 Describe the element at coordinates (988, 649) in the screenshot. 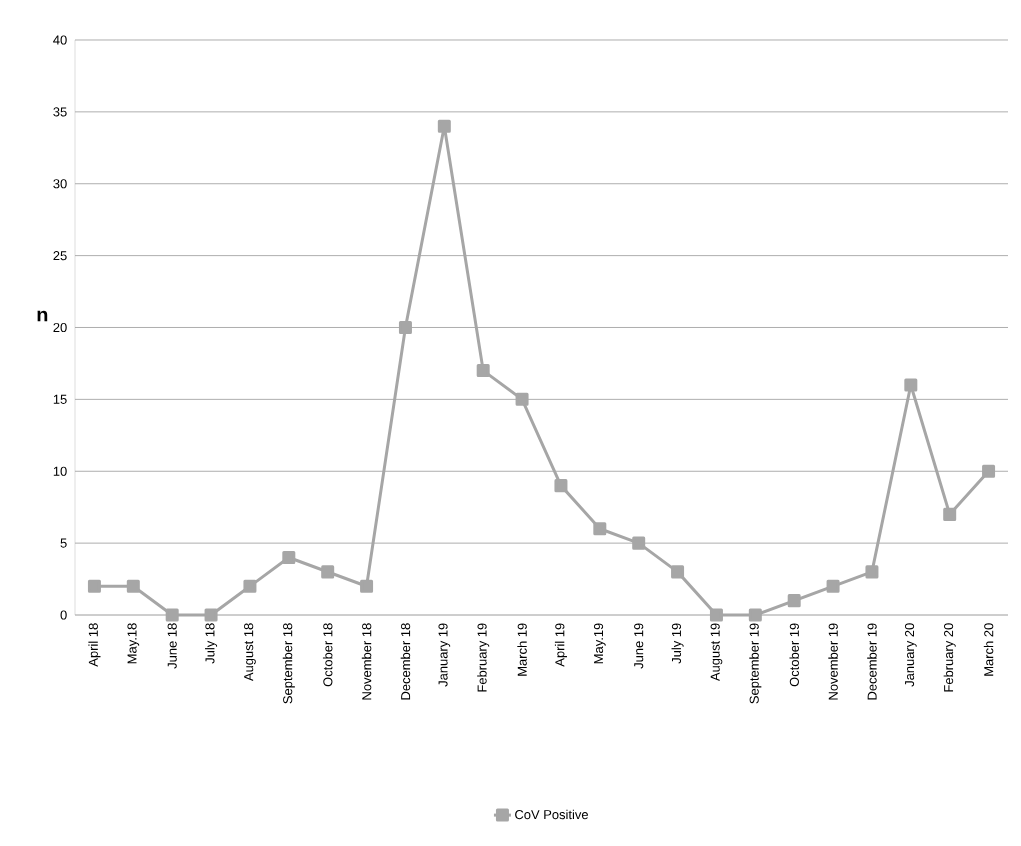

I see `x-tick-label: March 20` at that location.